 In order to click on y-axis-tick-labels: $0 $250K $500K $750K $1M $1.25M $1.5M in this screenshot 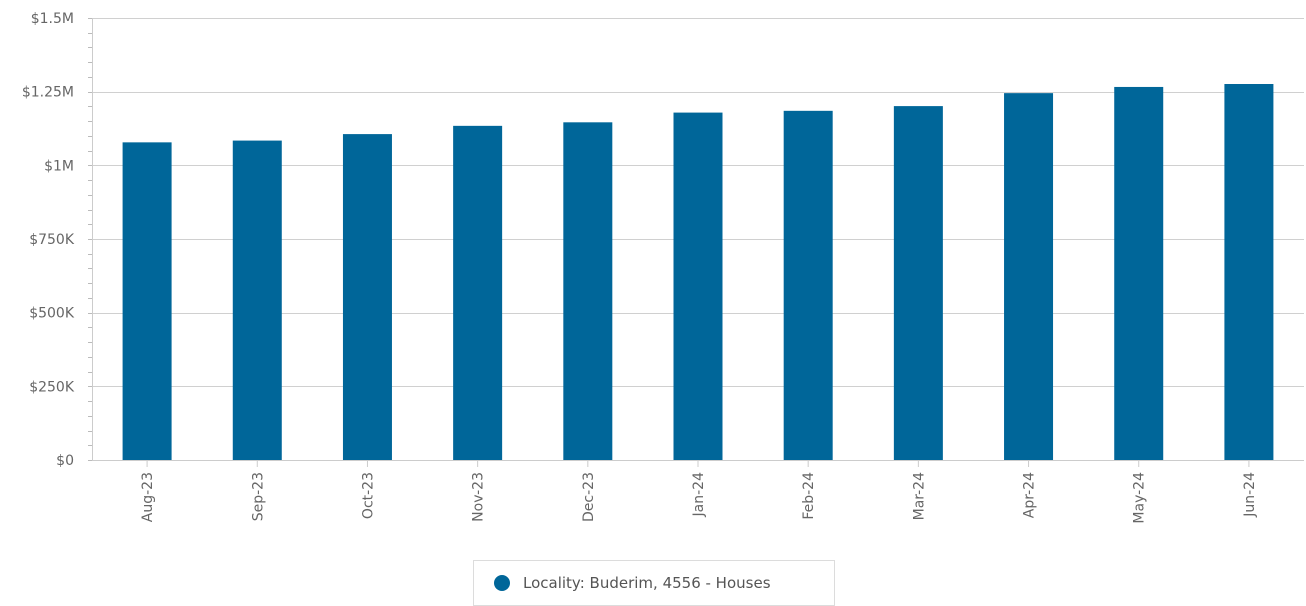, I will do `click(48, 240)`.